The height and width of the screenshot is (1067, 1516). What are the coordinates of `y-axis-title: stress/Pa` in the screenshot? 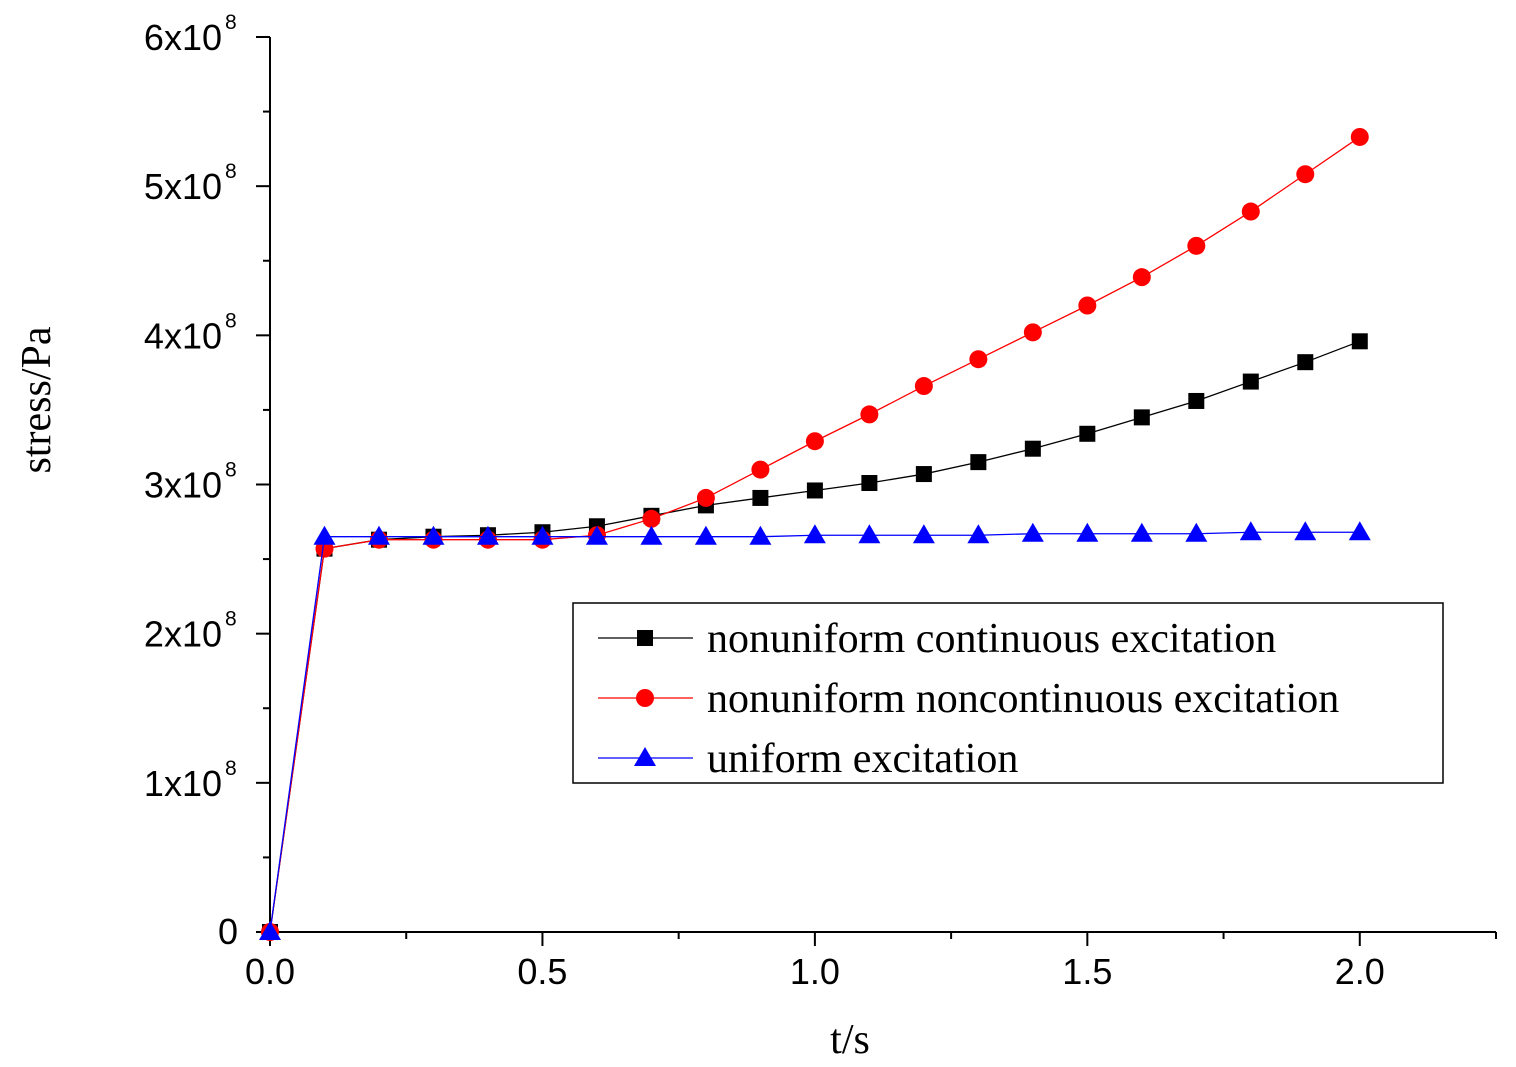 It's located at (37, 399).